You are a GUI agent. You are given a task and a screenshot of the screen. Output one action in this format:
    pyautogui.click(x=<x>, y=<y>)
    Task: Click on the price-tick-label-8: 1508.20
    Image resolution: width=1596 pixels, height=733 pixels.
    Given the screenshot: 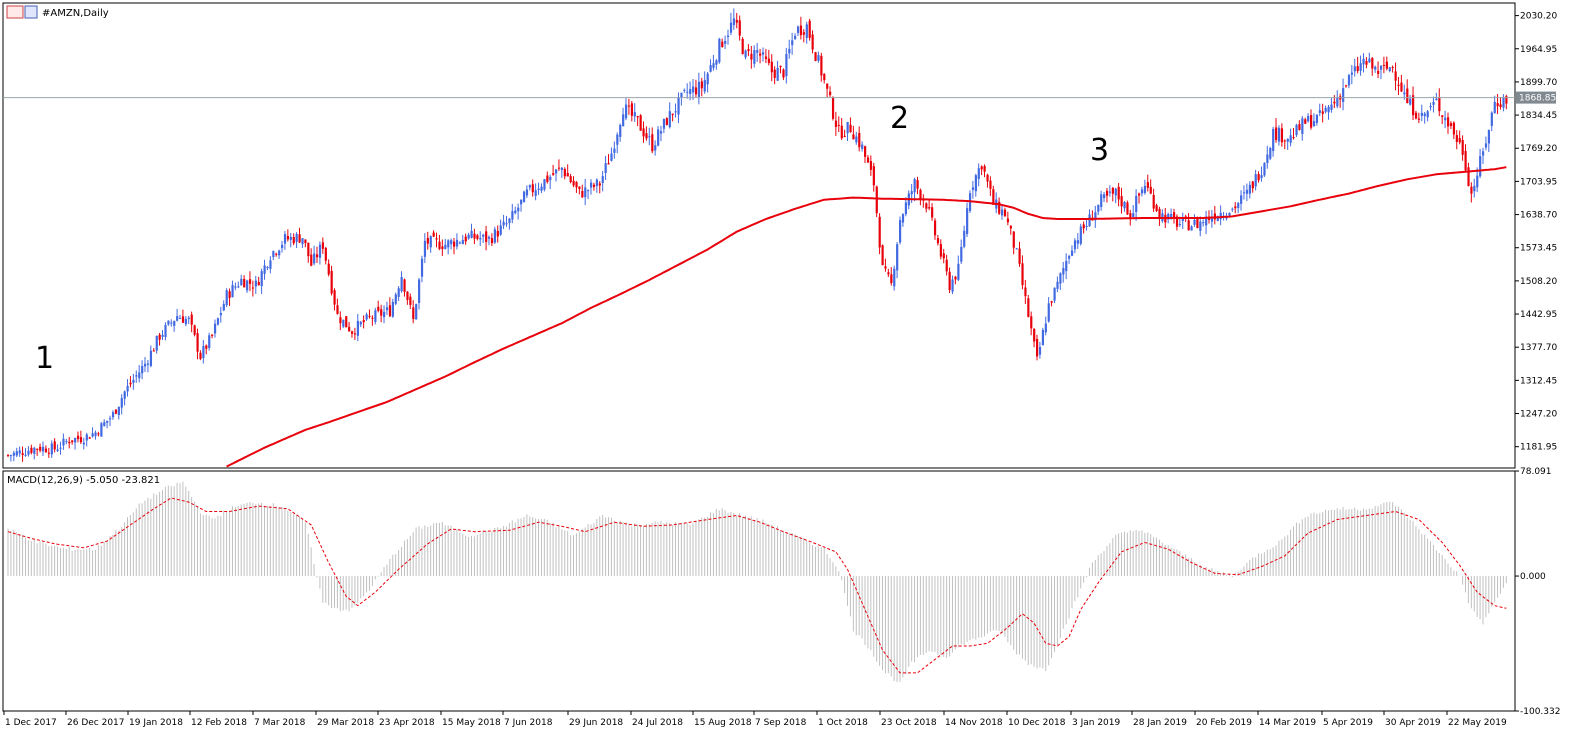 What is the action you would take?
    pyautogui.click(x=1538, y=282)
    